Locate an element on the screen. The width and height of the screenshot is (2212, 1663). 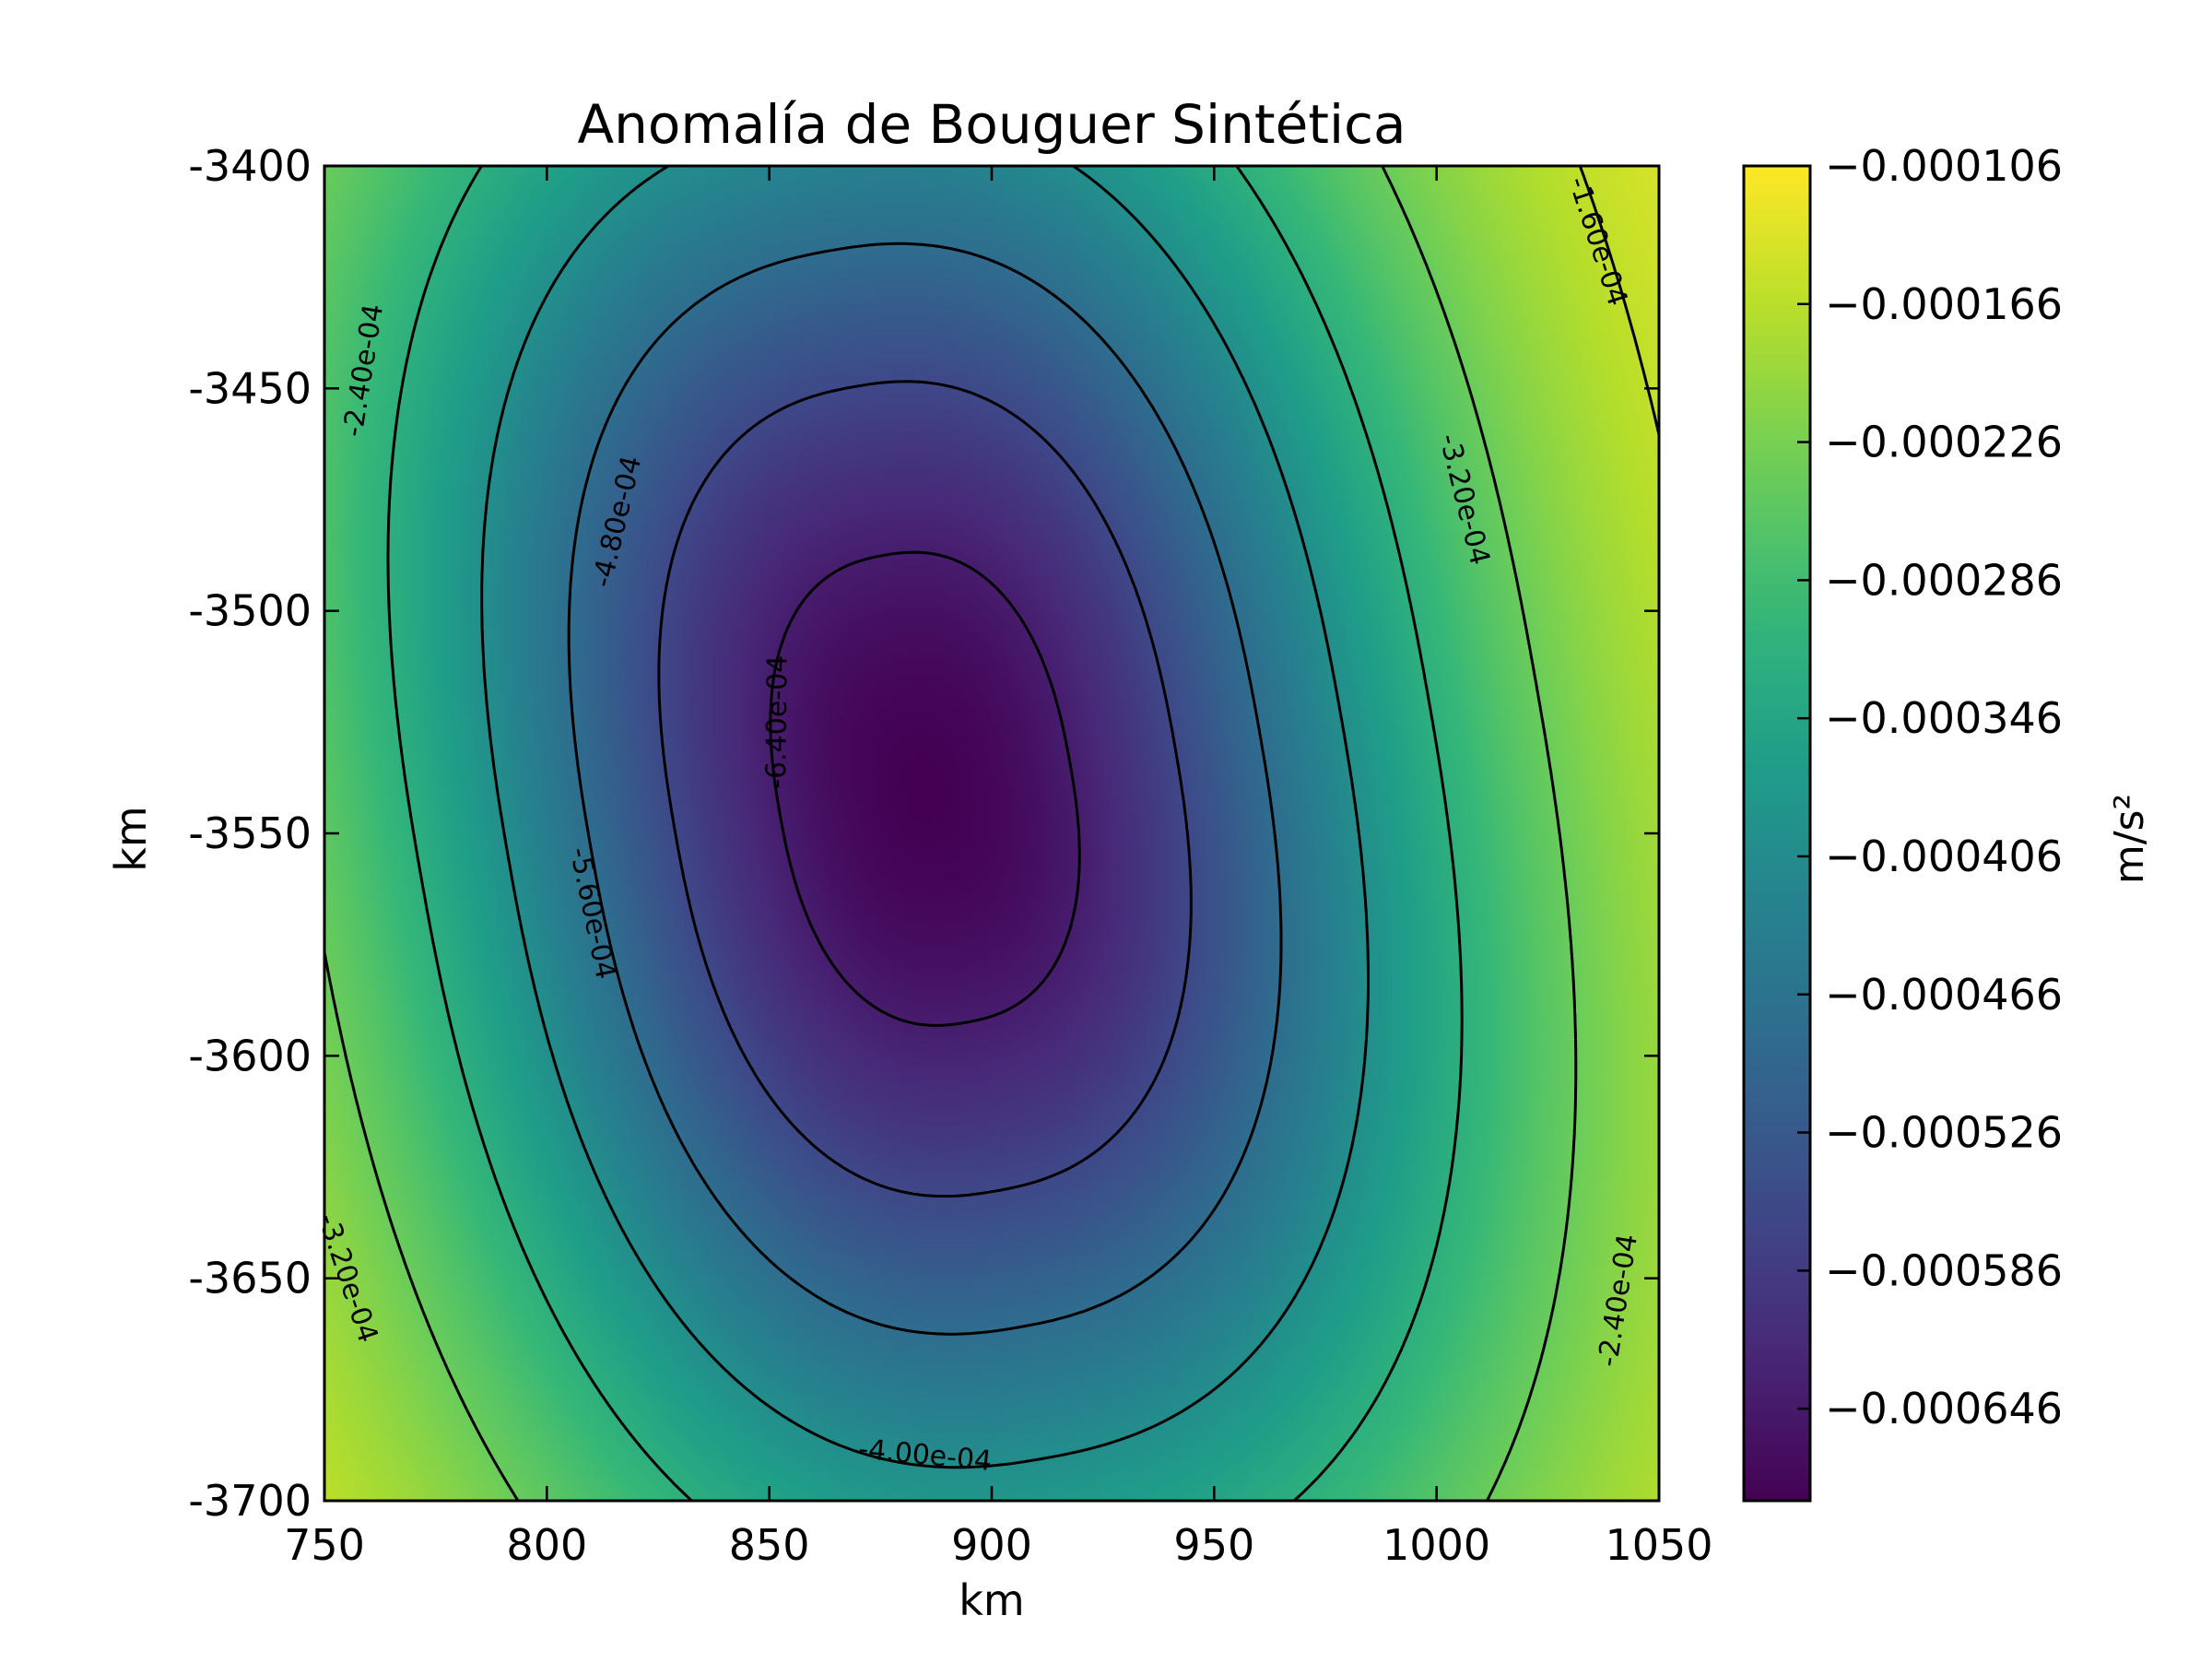
x-tick-label: 800 is located at coordinates (546, 1545).